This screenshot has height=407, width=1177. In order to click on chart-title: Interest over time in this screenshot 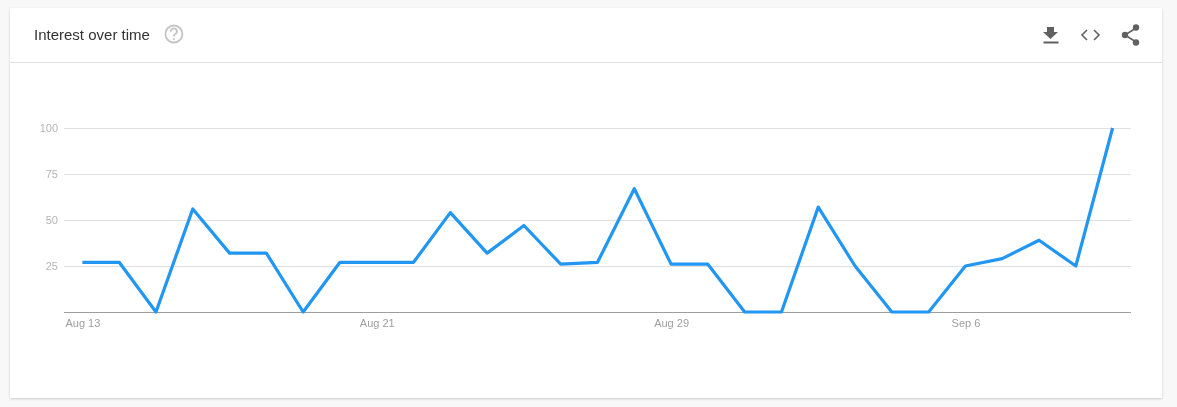, I will do `click(92, 34)`.